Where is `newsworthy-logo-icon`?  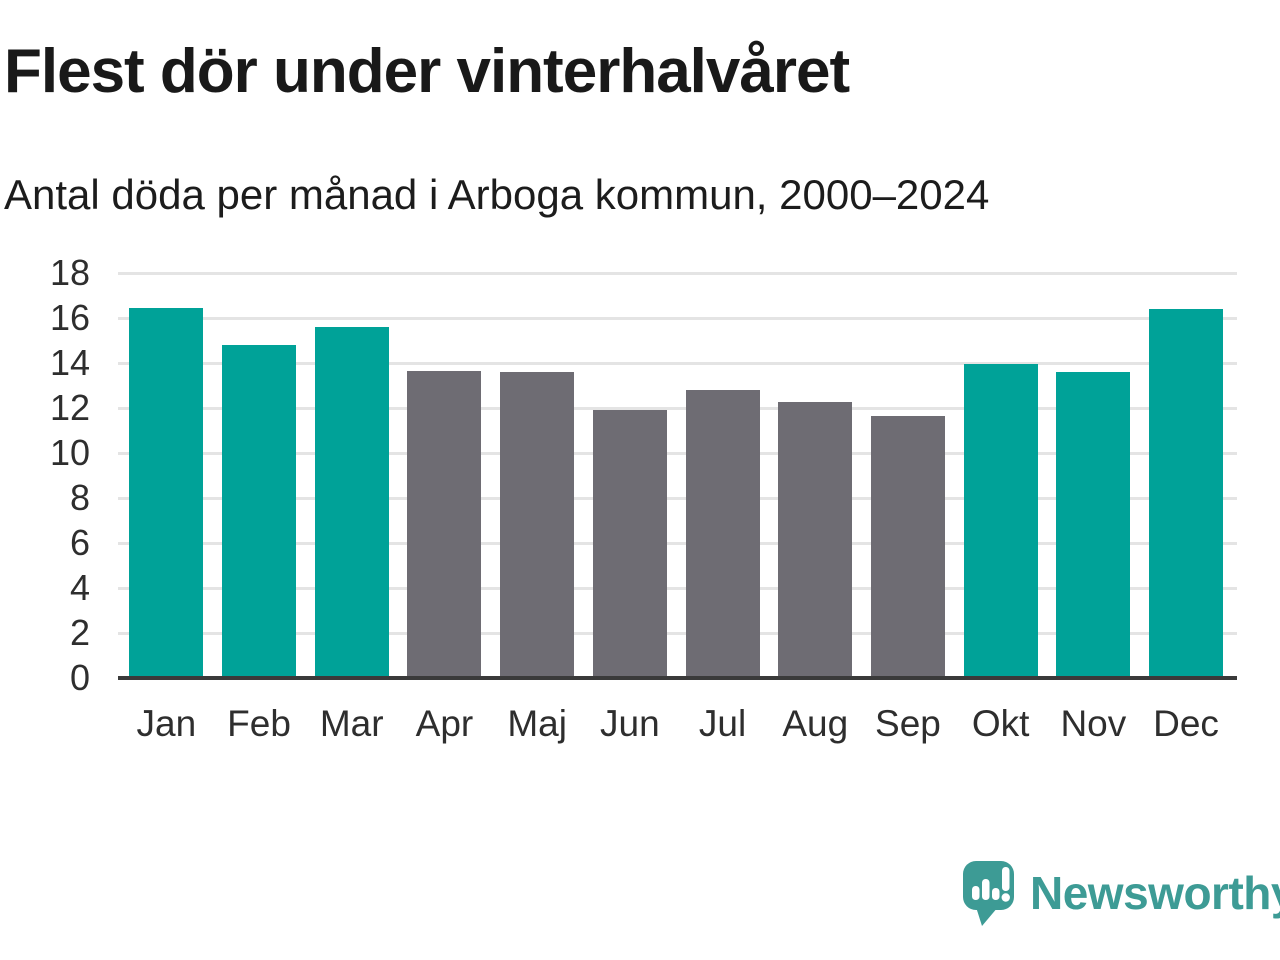 newsworthy-logo-icon is located at coordinates (988, 893).